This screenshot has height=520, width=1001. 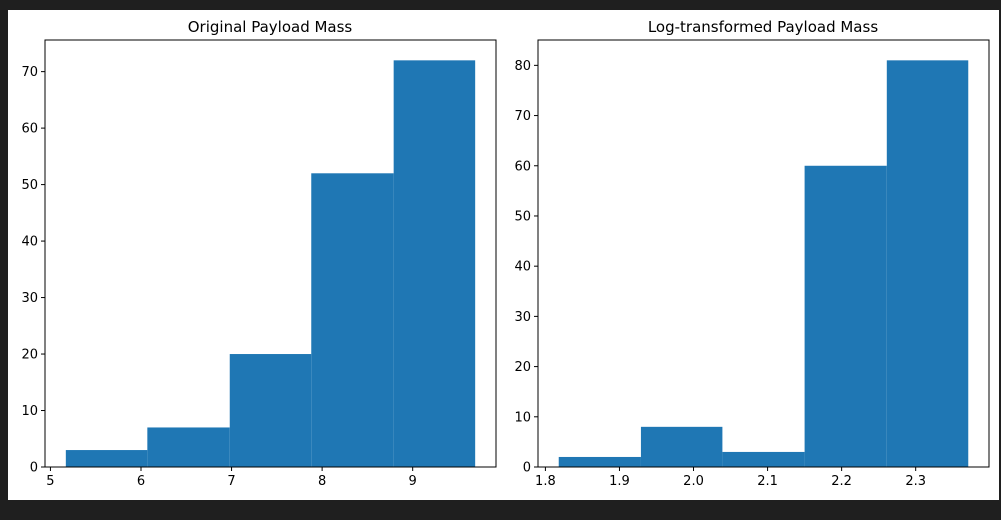 I want to click on y-tick-label: 80, so click(x=522, y=66).